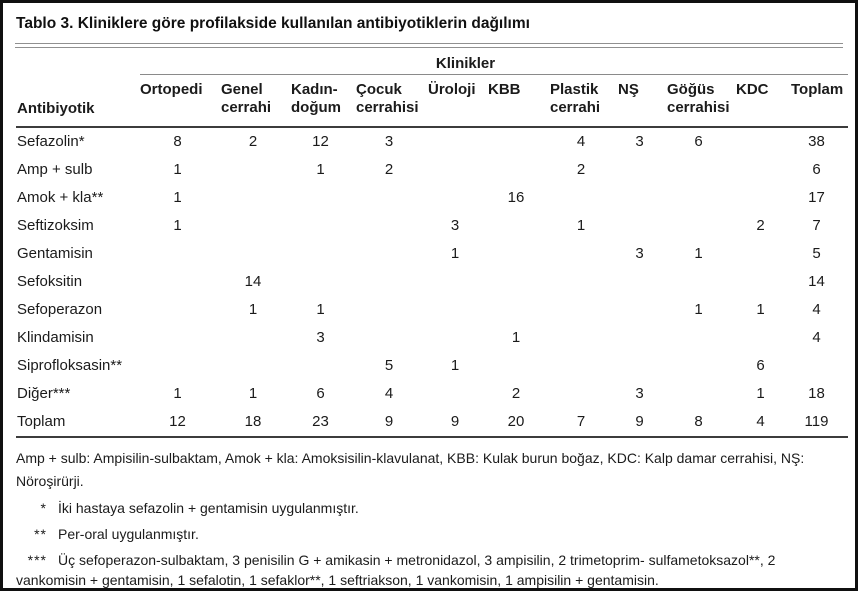 The width and height of the screenshot is (858, 591). Describe the element at coordinates (701, 226) in the screenshot. I see `cell-seftizoksim-gogus-cerrahisi` at that location.